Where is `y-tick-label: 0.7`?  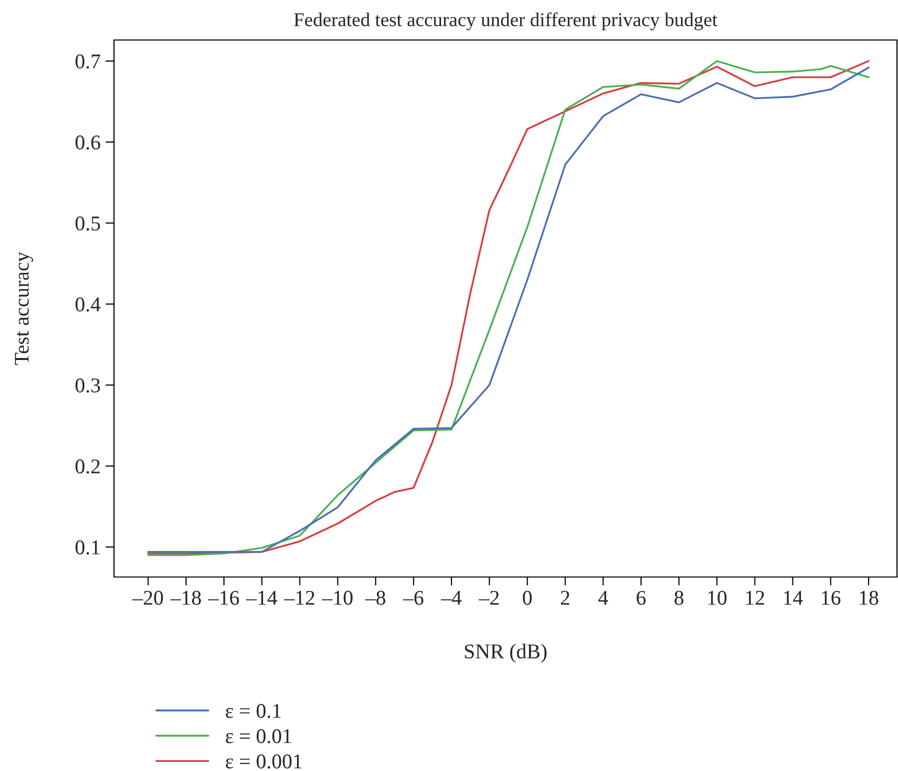 y-tick-label: 0.7 is located at coordinates (88, 61).